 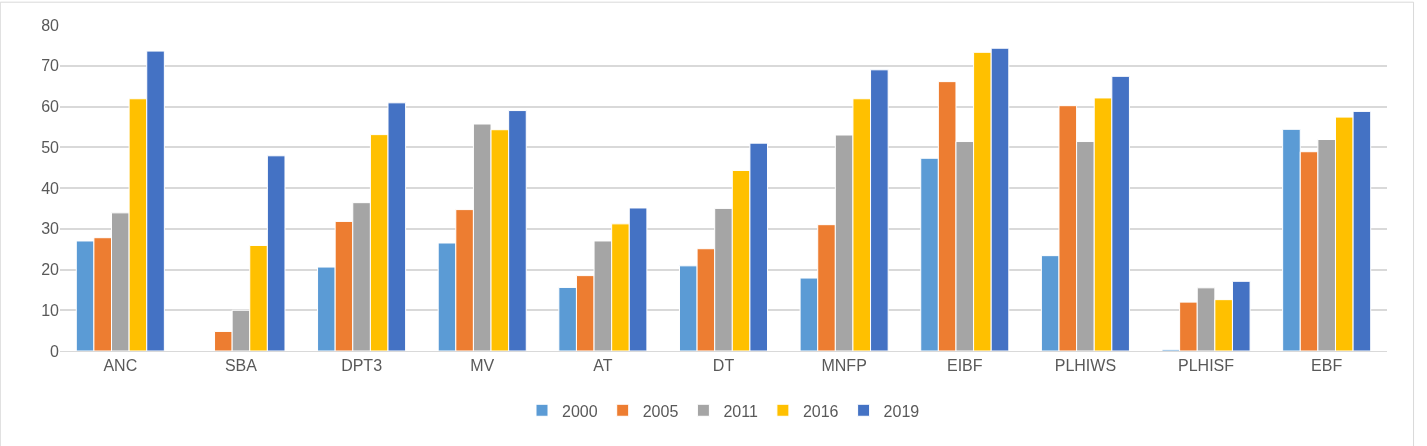 I want to click on y-tick-label: 10, so click(x=50, y=310).